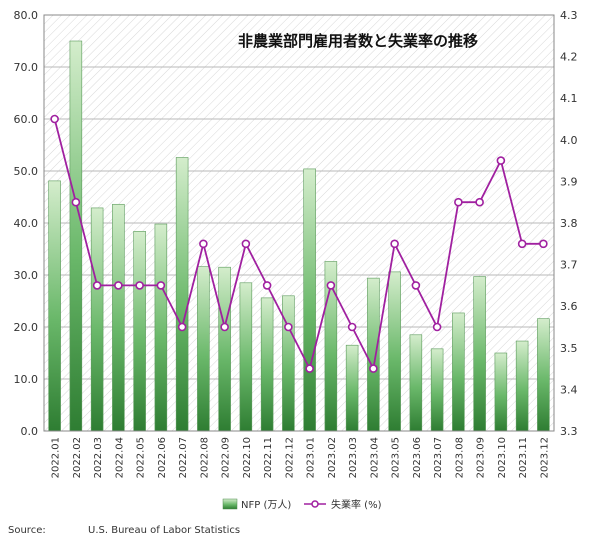 This screenshot has height=543, width=600. I want to click on y-left-tick-label: 10.0, so click(26, 379).